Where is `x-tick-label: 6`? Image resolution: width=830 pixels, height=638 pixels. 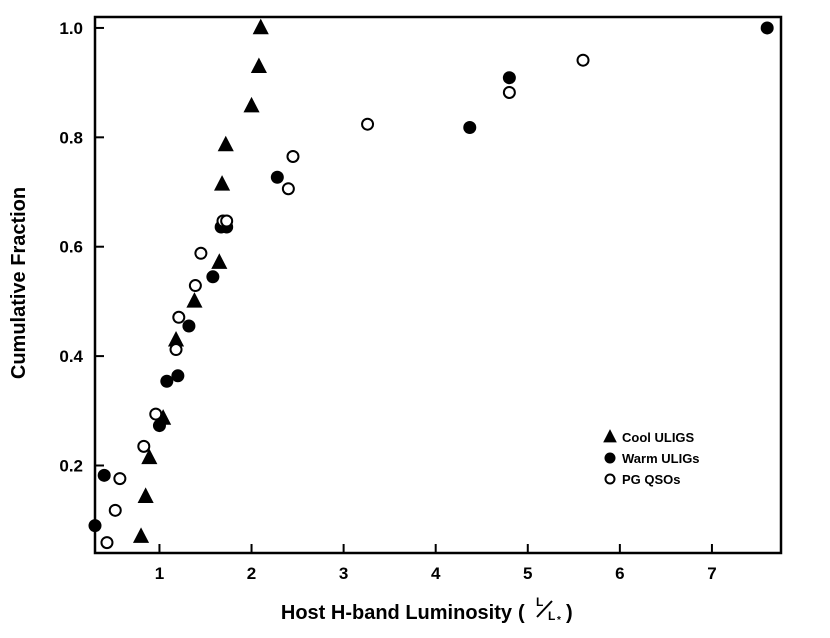
x-tick-label: 6 is located at coordinates (619, 573).